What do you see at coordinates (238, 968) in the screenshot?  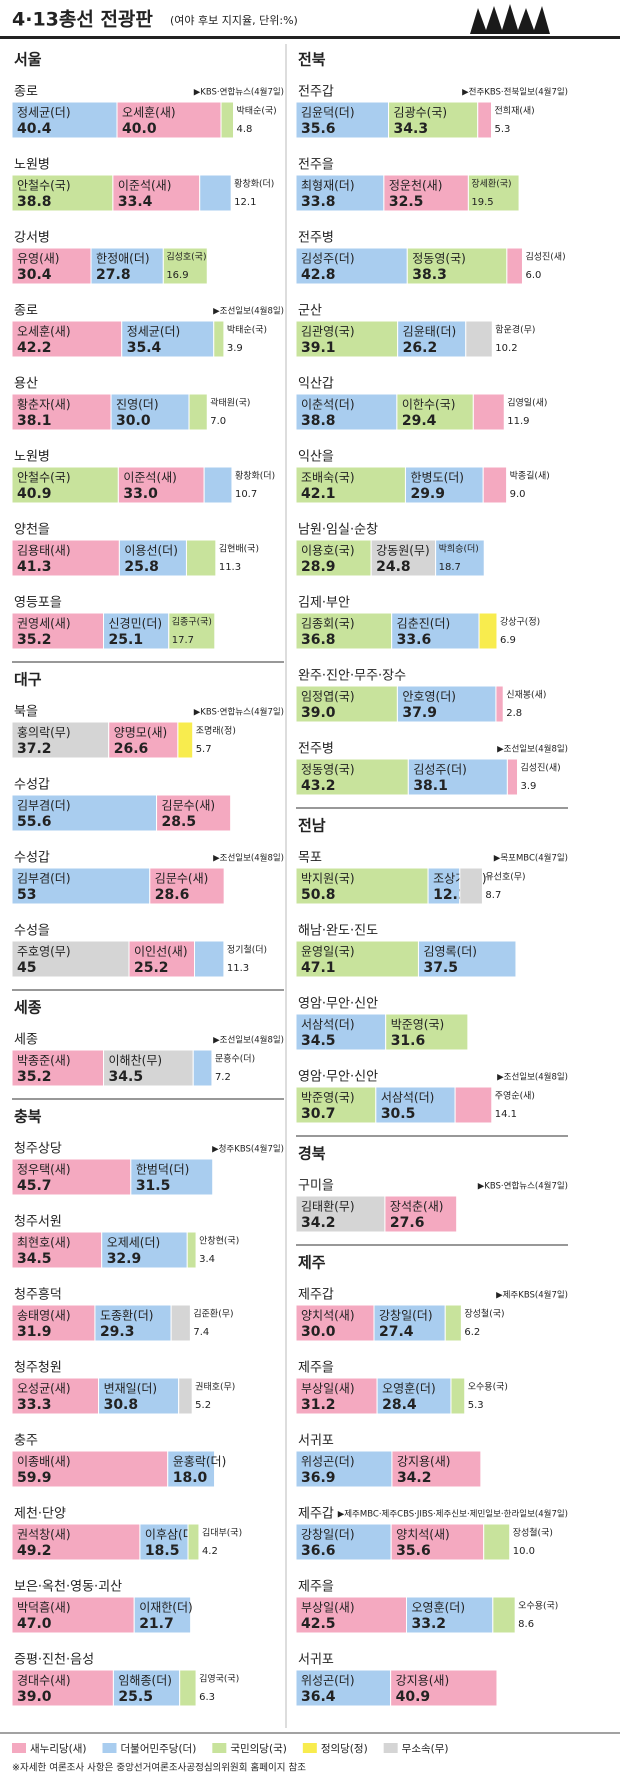 I see `candidate-value: 11.3` at bounding box center [238, 968].